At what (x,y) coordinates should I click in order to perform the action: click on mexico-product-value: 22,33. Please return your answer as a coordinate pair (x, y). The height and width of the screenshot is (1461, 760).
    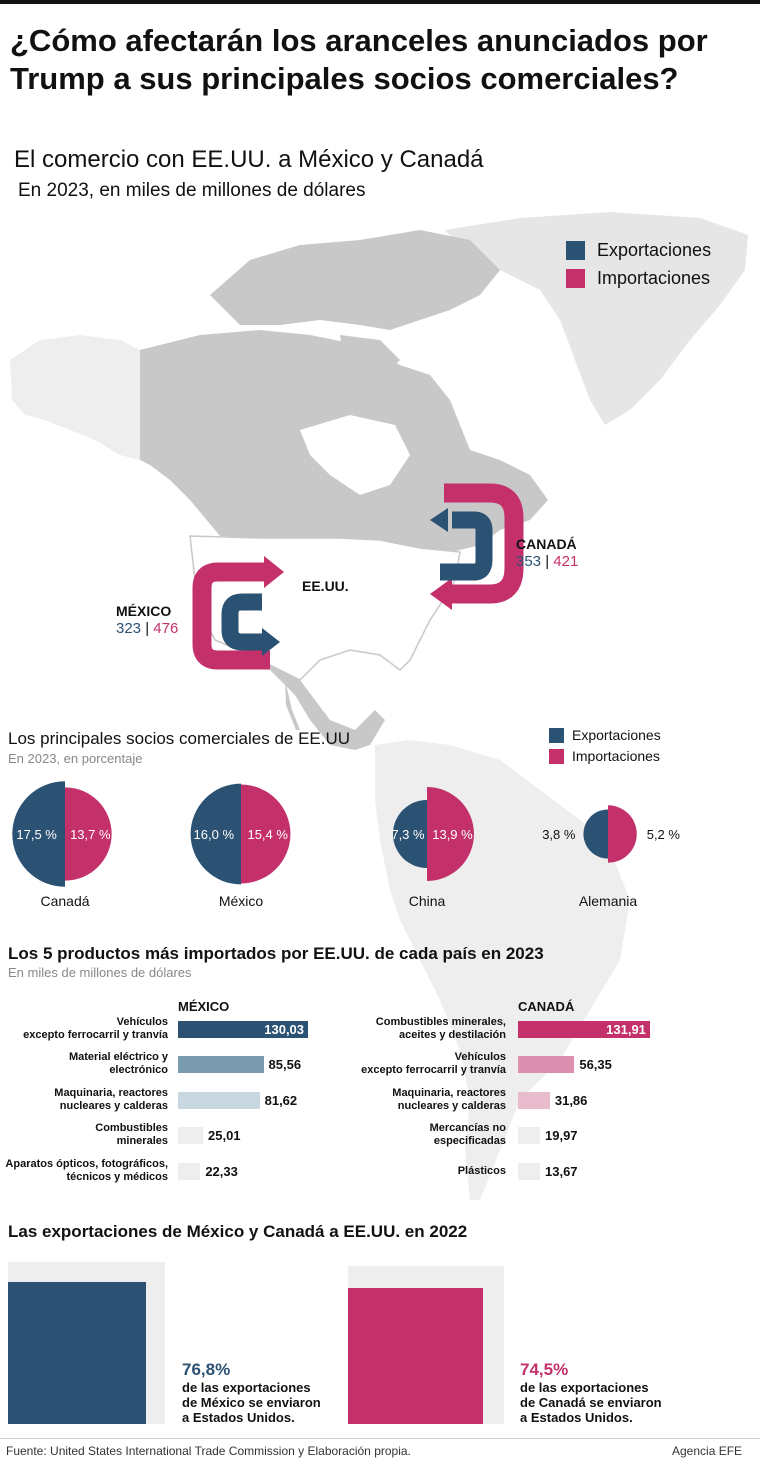
    Looking at the image, I should click on (221, 1171).